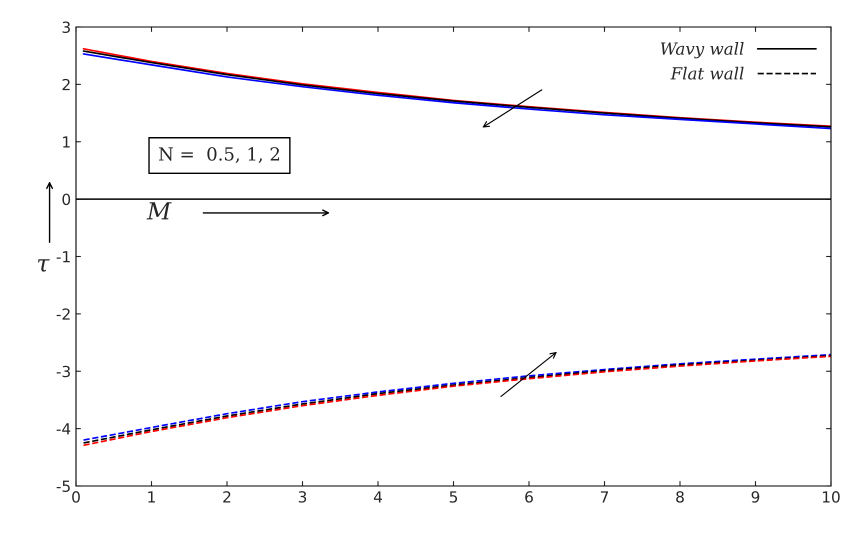 This screenshot has height=537, width=858. What do you see at coordinates (66, 142) in the screenshot?
I see `y-tick-label: 1` at bounding box center [66, 142].